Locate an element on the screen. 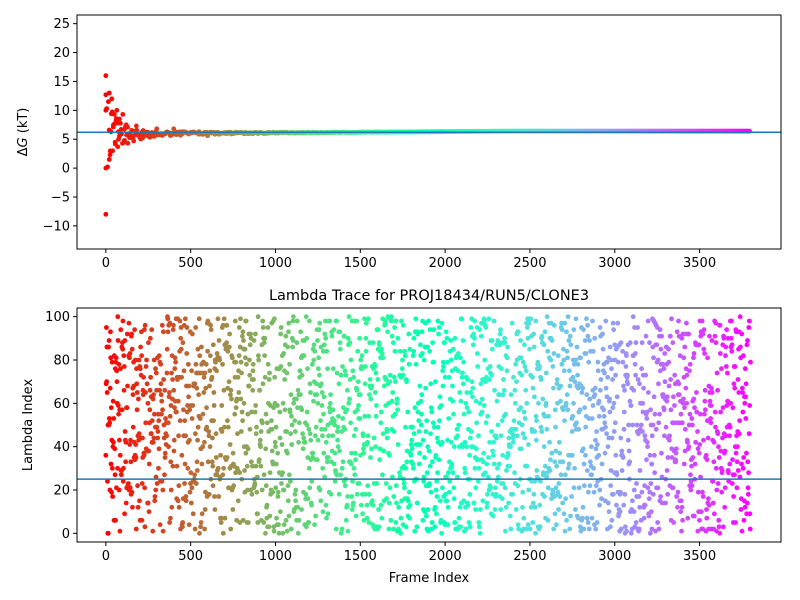 The width and height of the screenshot is (800, 600). delta-g-x-tick-label: 500 is located at coordinates (190, 263).